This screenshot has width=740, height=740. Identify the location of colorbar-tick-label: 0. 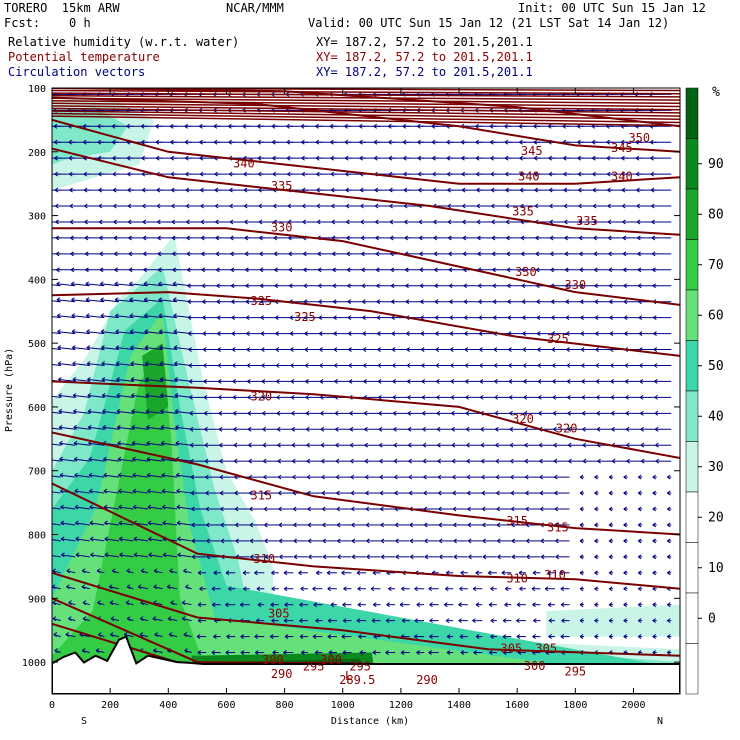
(712, 618).